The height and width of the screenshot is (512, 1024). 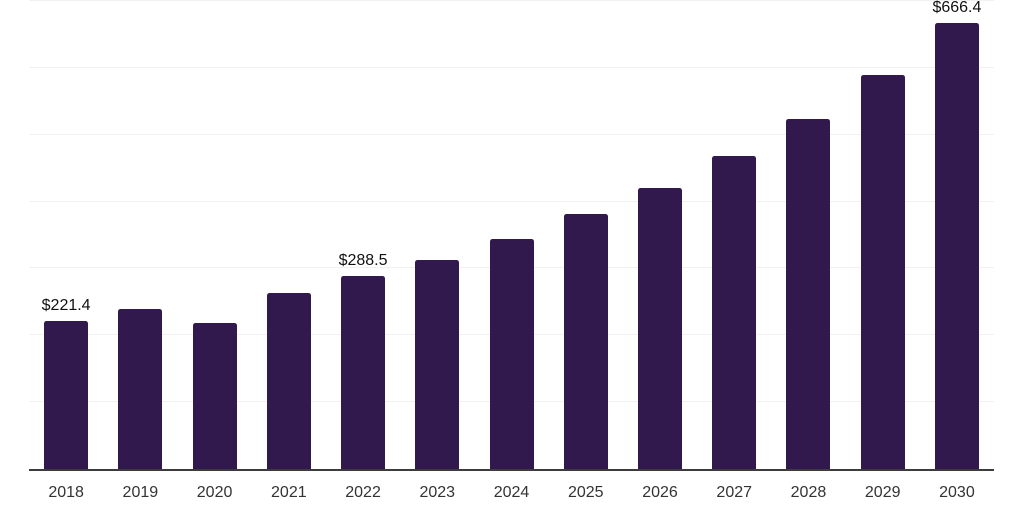 What do you see at coordinates (882, 271) in the screenshot?
I see `bar-2029` at bounding box center [882, 271].